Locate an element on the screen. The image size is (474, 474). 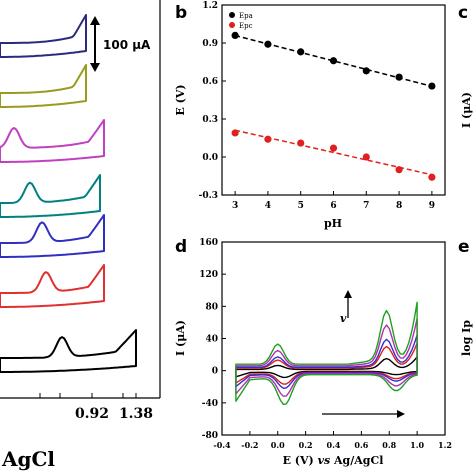
panel-d-x-tick-label: -0.4 is located at coordinates (222, 445).